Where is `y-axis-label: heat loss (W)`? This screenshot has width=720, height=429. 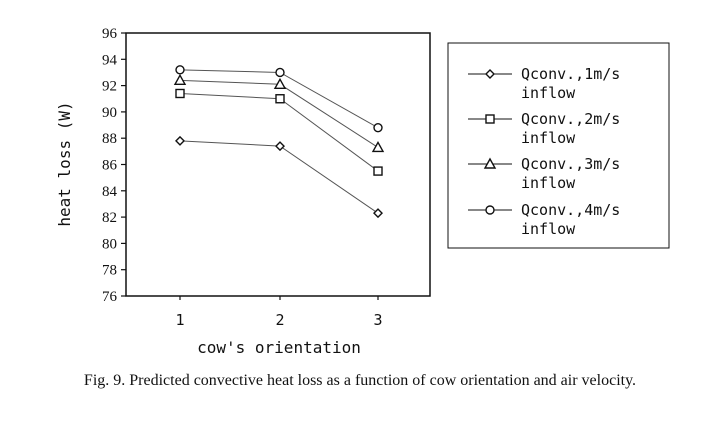
y-axis-label: heat loss (W) is located at coordinates (64, 163).